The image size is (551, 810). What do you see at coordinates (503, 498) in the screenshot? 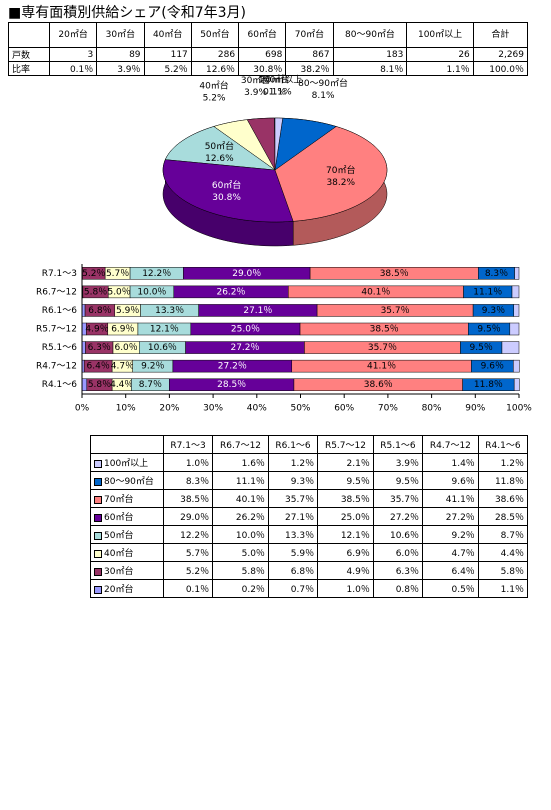
I see `table-cell: 38.6％` at bounding box center [503, 498].